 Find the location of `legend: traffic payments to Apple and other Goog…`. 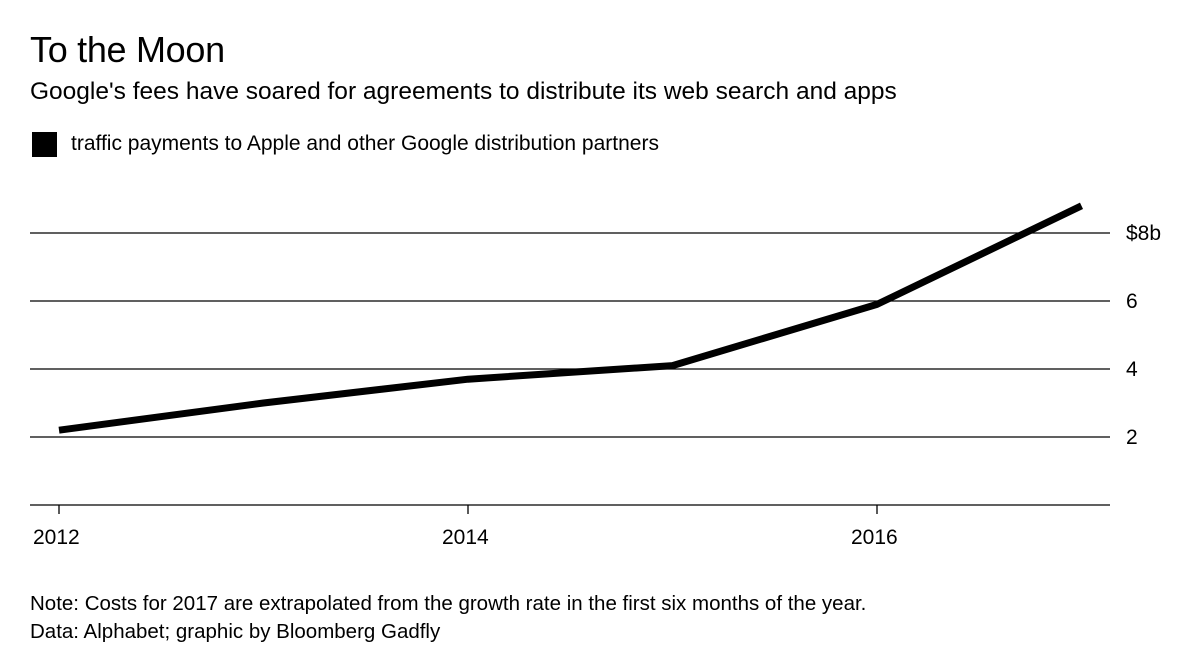

legend: traffic payments to Apple and other Goog… is located at coordinates (345, 144).